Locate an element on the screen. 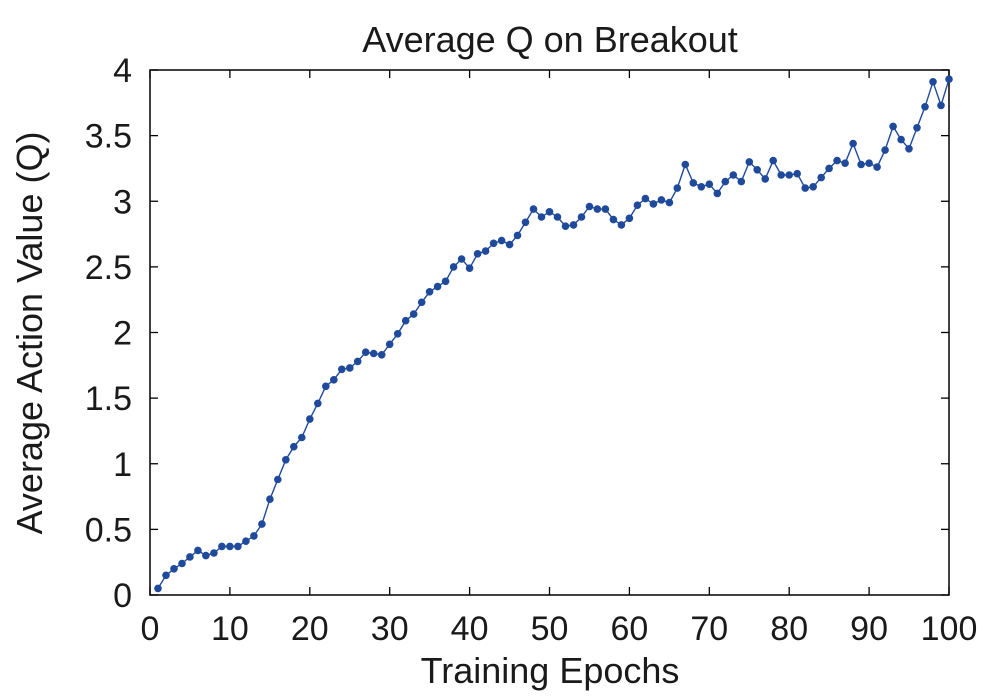 This screenshot has width=1000, height=700. y-tick-label: 3.5 is located at coordinates (108, 137).